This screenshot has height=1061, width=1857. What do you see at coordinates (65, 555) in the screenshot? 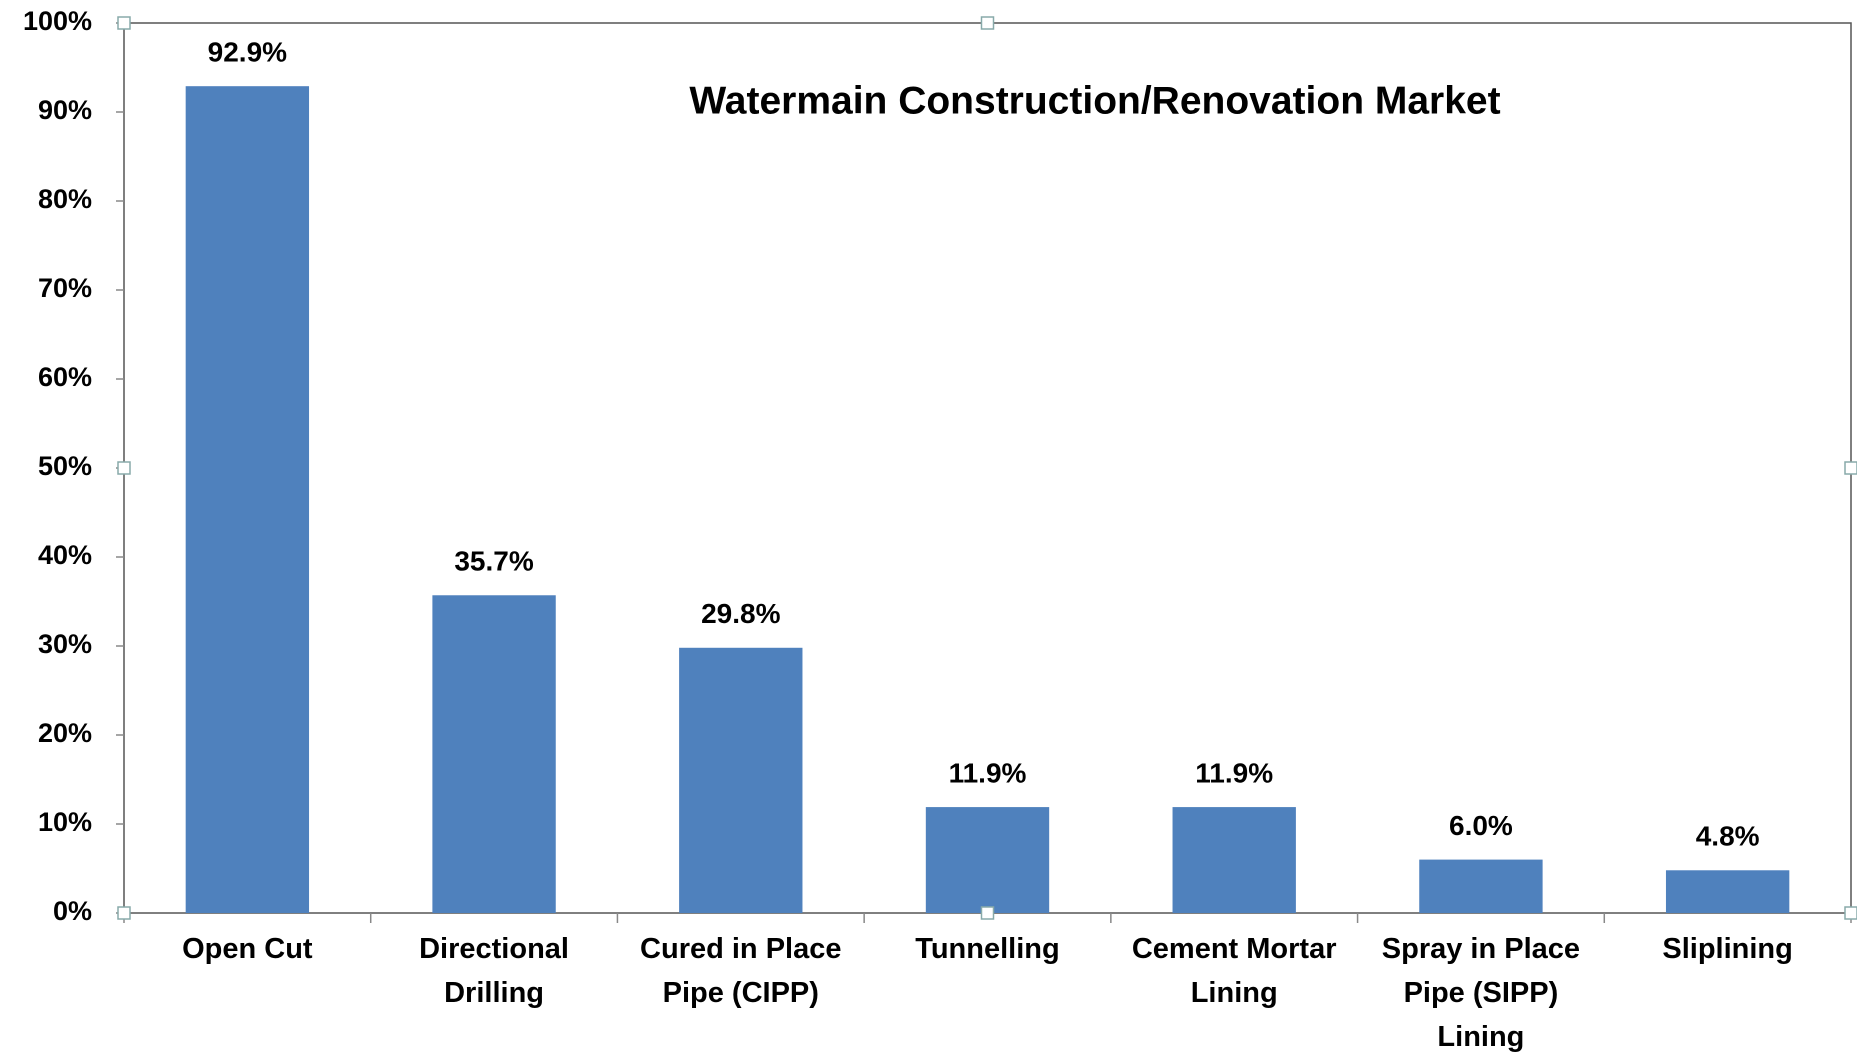
I see `y-tick-label: 40%` at bounding box center [65, 555].